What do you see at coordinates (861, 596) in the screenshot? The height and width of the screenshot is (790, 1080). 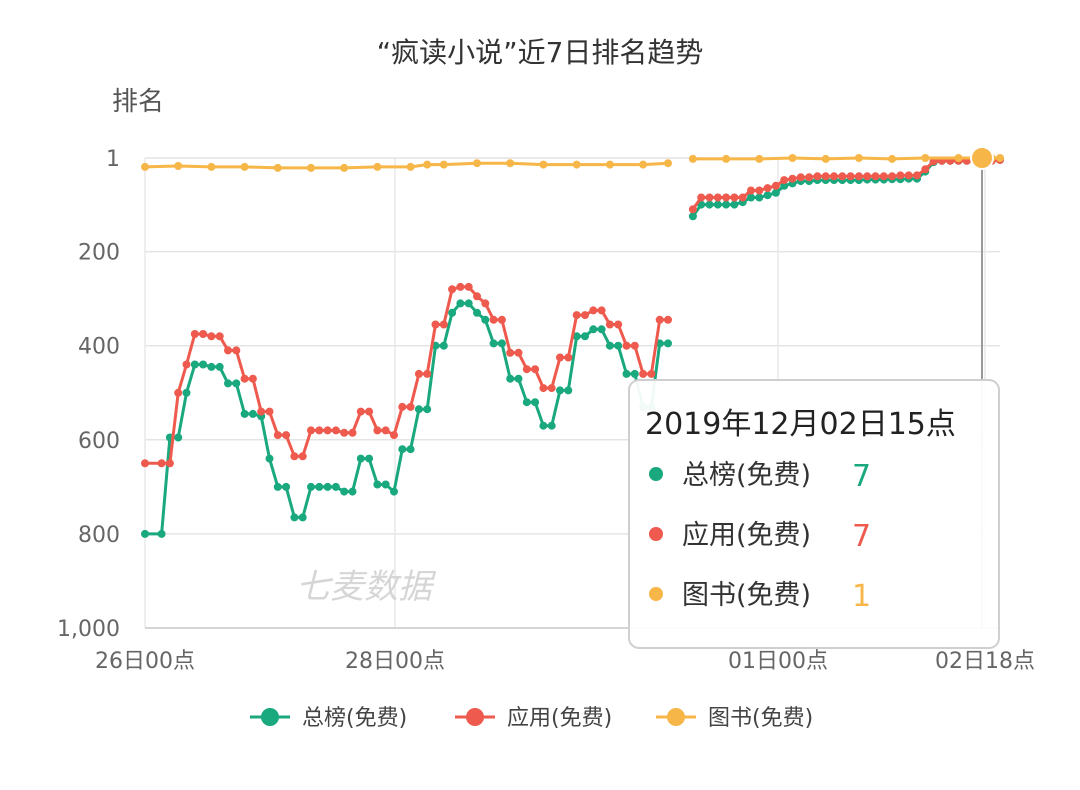 I see `tooltip-value: 1` at bounding box center [861, 596].